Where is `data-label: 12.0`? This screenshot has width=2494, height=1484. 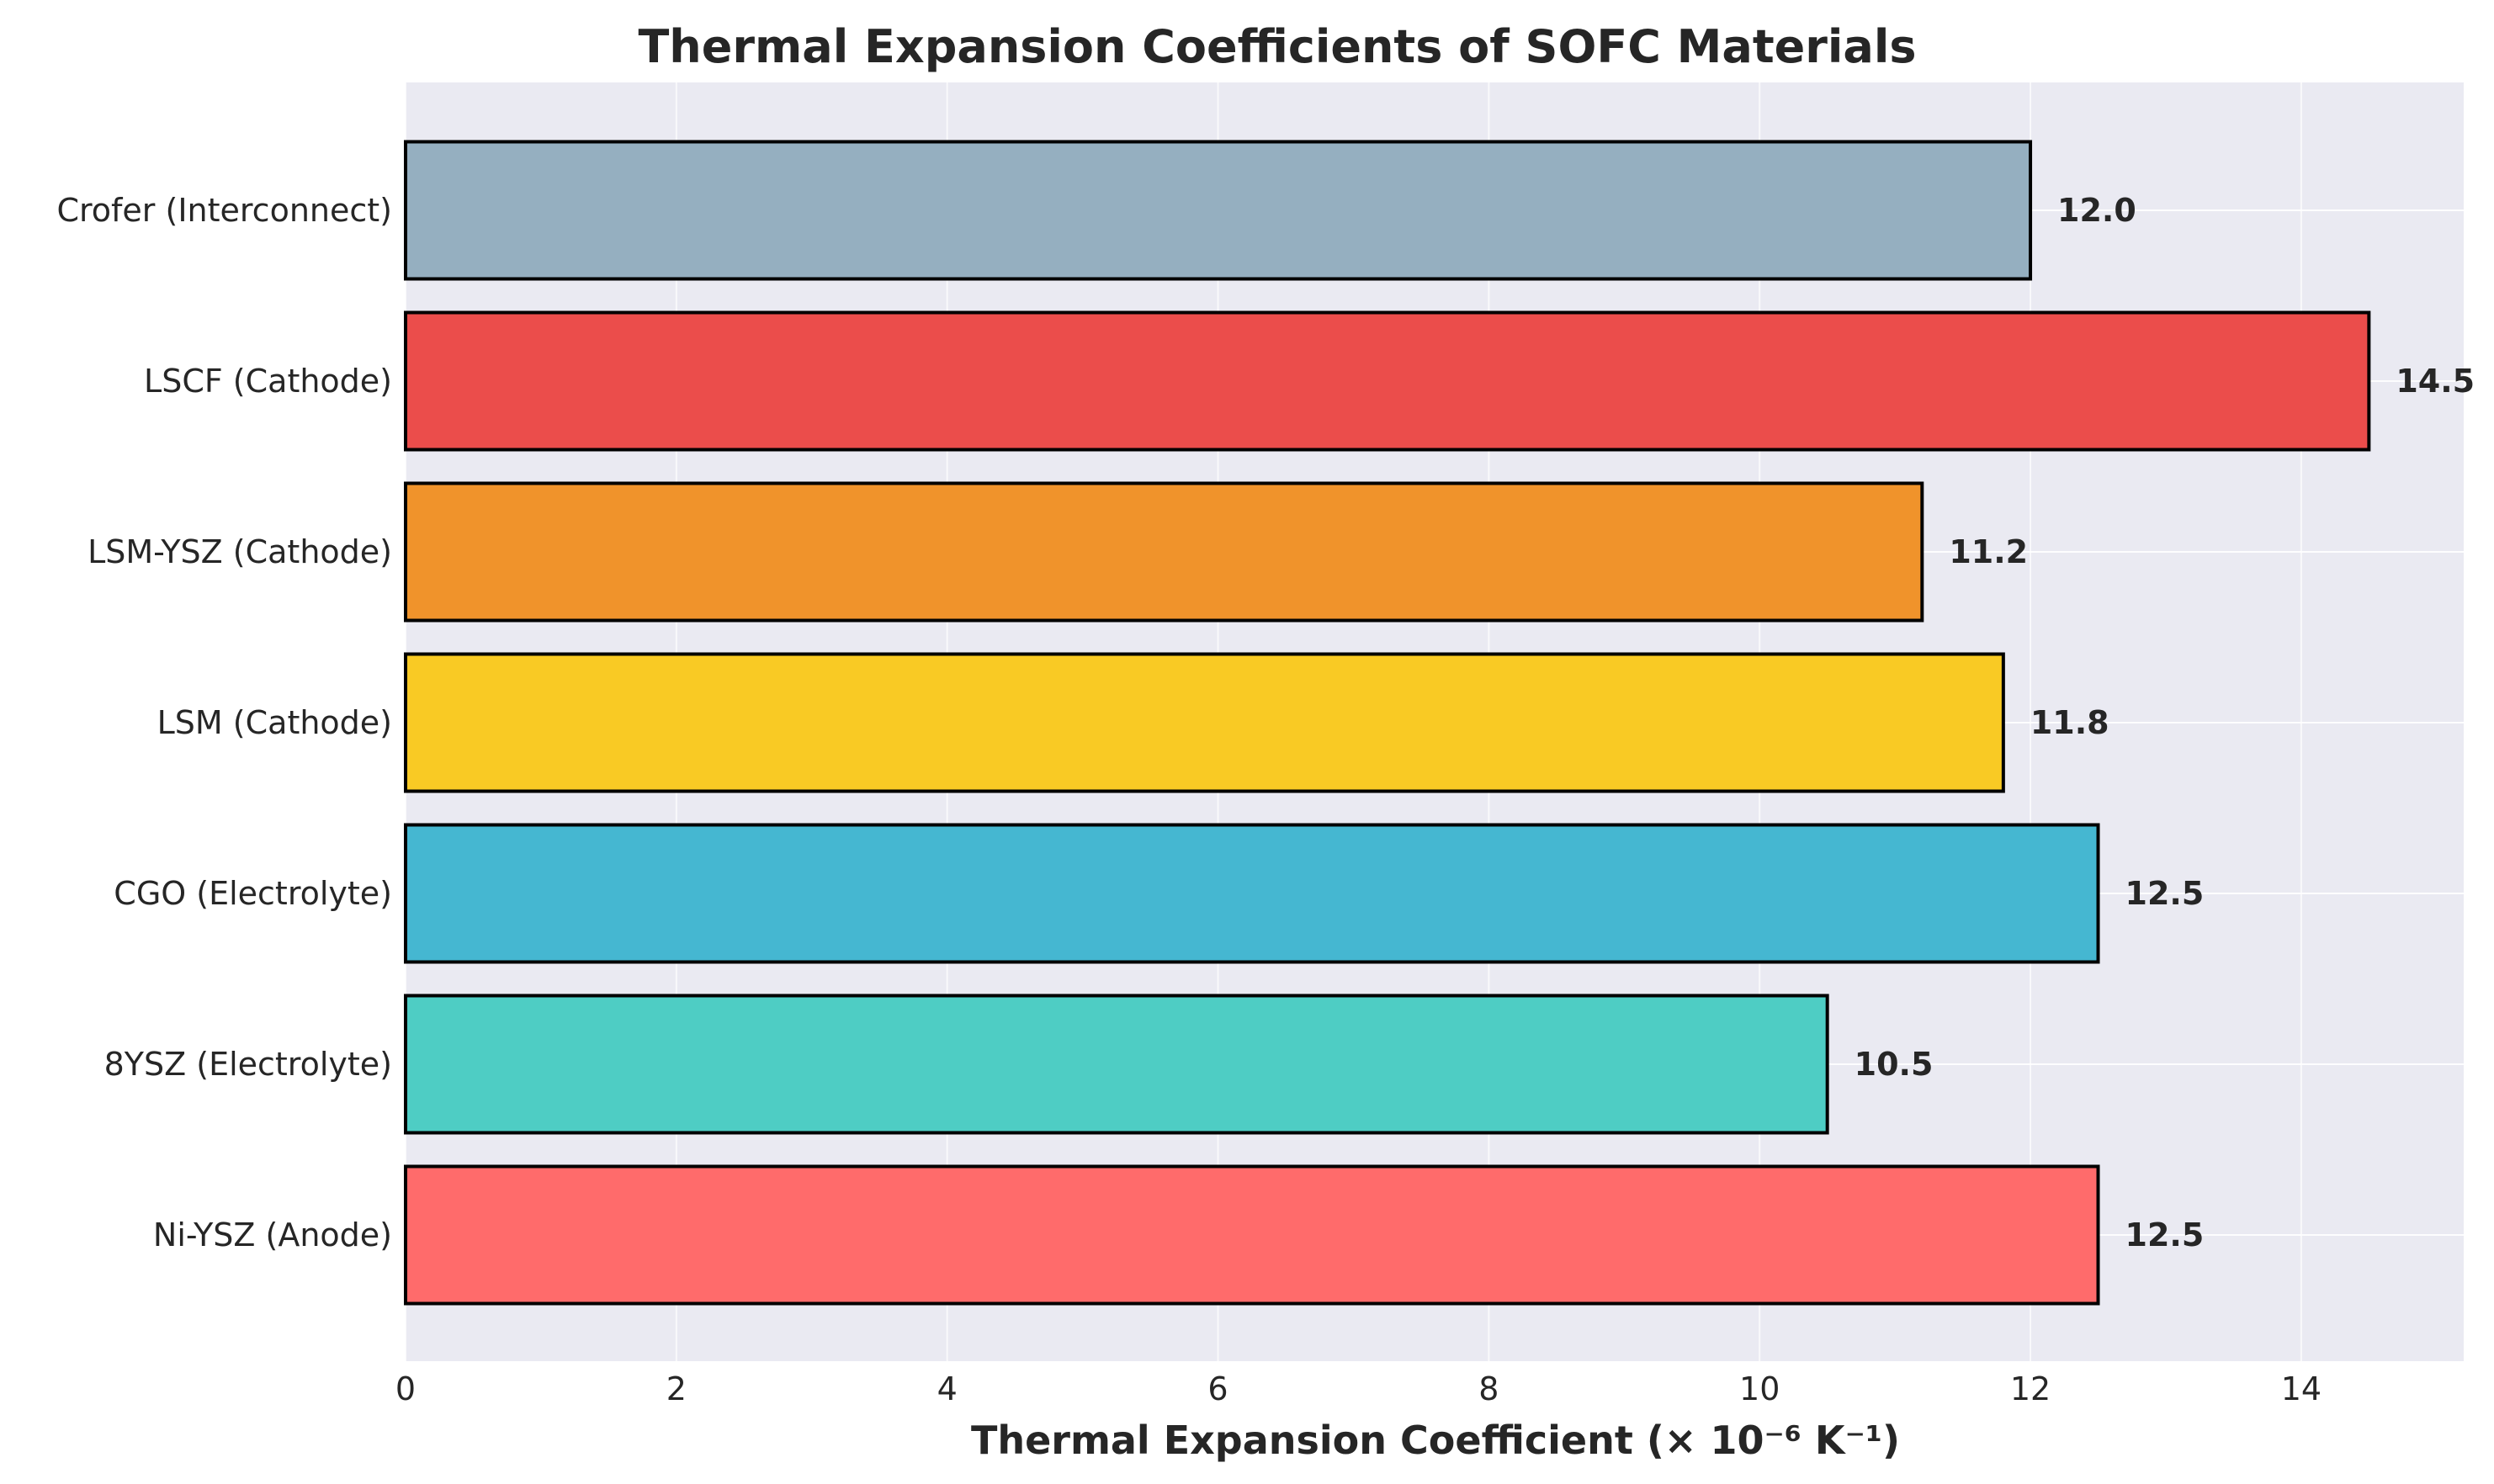
data-label: 12.0 is located at coordinates (2096, 210).